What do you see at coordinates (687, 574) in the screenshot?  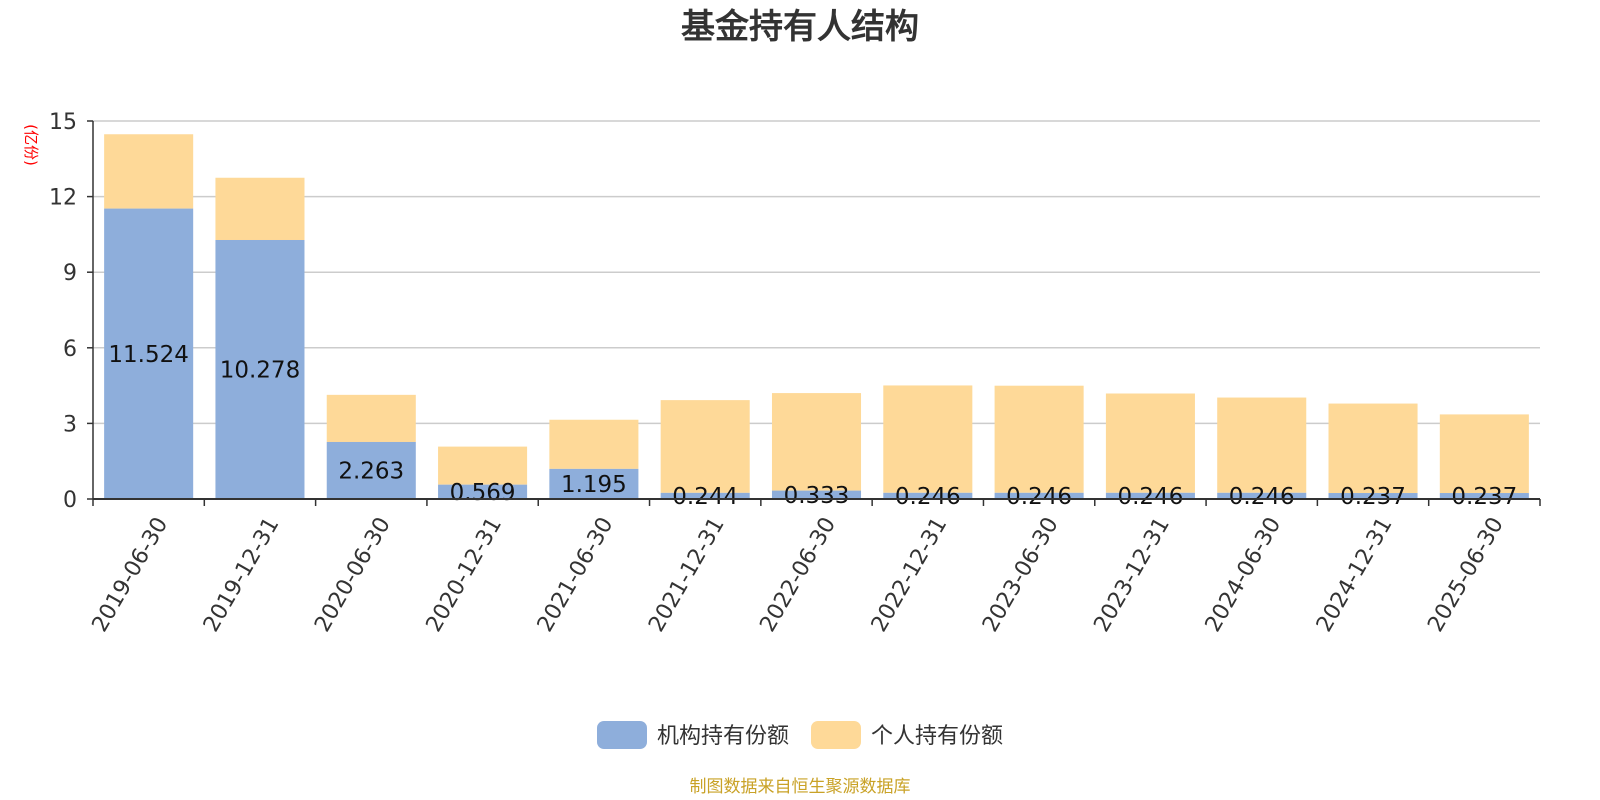 I see `x-tick-label: 2021-12-31` at bounding box center [687, 574].